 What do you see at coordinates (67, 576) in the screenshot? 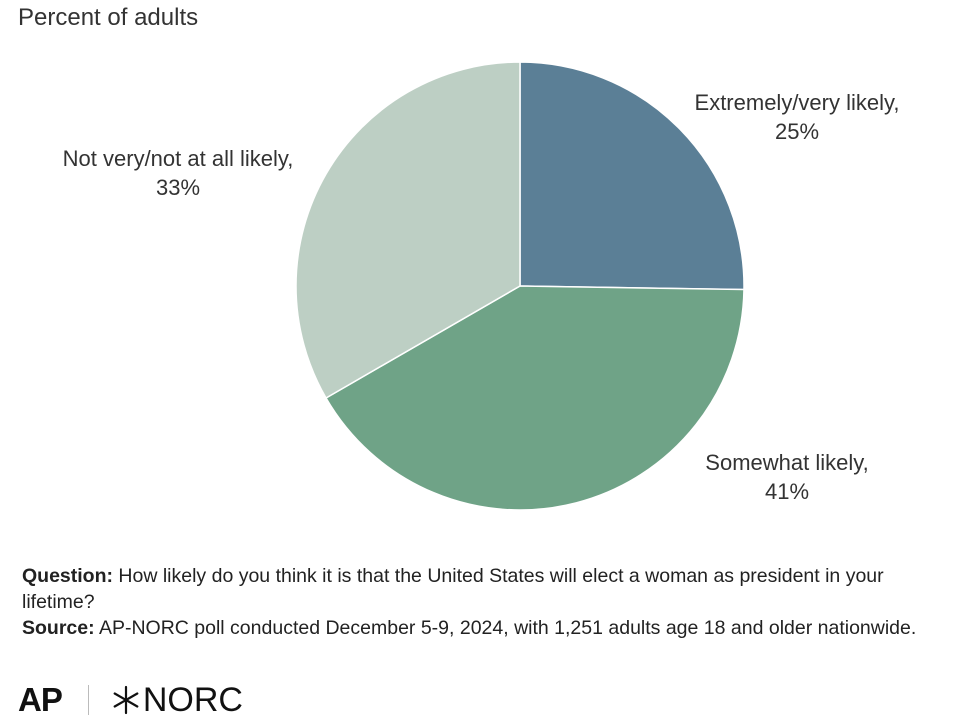
I see `question-label: Question:` at bounding box center [67, 576].